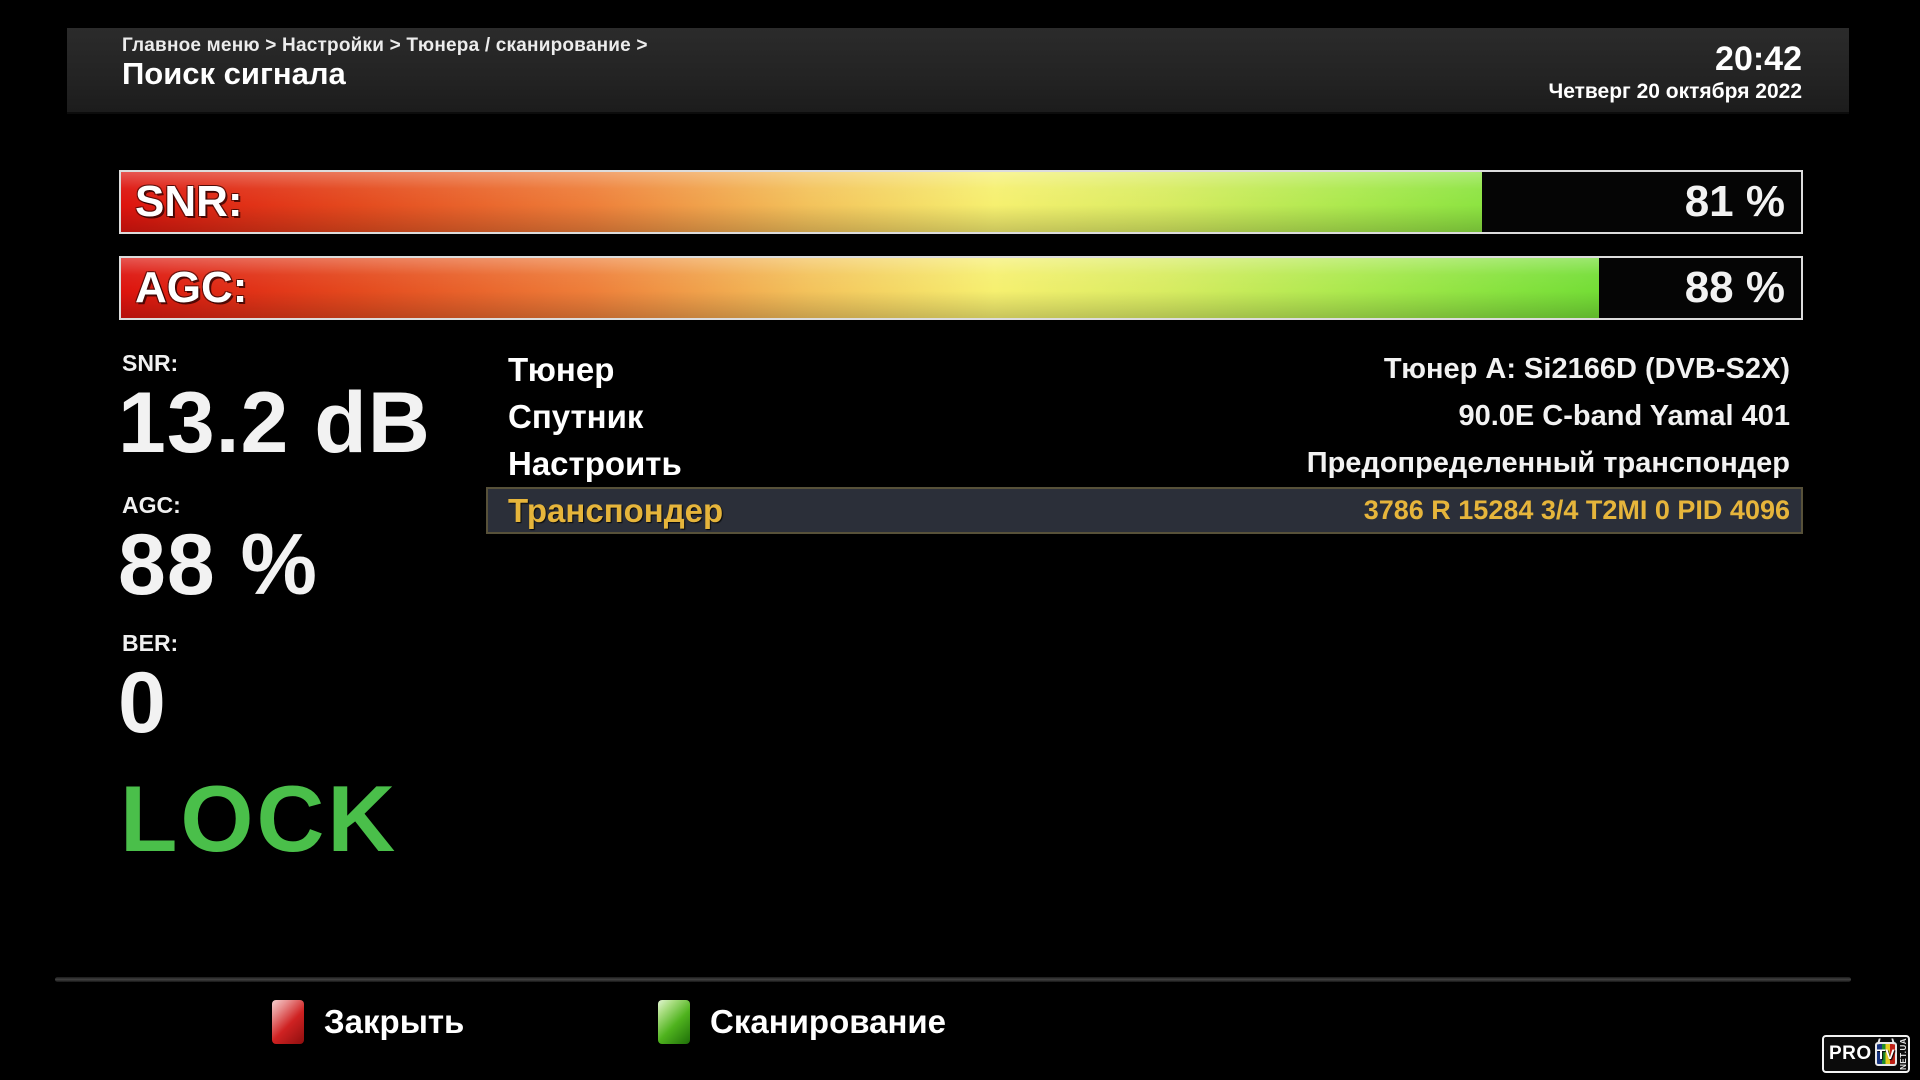  Describe the element at coordinates (1734, 287) in the screenshot. I see `agc-bar-value: 88 %` at that location.